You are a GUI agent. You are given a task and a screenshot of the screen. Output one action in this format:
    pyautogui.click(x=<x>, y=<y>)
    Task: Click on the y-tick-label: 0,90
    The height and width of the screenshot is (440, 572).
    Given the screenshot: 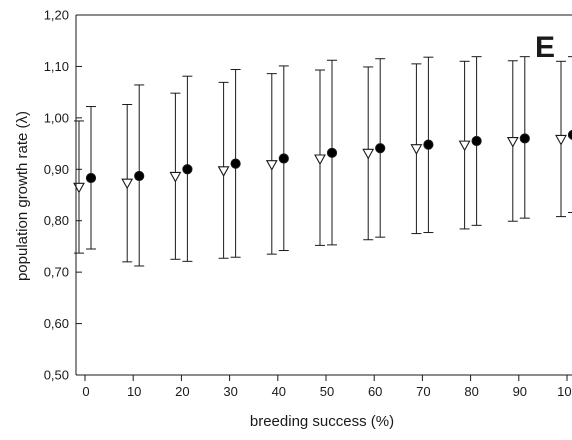 What is the action you would take?
    pyautogui.click(x=56, y=169)
    